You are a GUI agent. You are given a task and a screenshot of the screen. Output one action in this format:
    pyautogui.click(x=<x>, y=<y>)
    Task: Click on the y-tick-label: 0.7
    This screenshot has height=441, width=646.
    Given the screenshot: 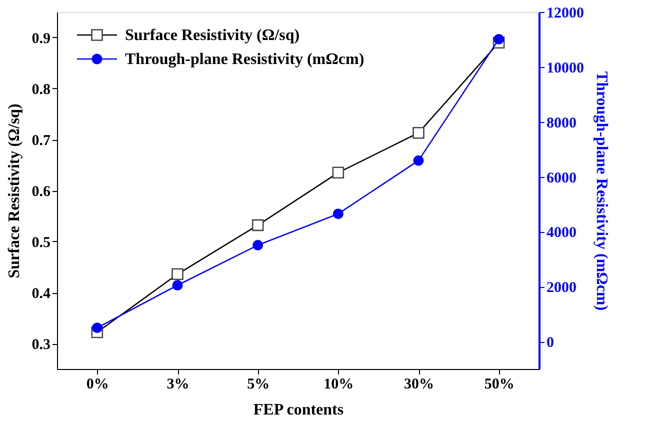 What is the action you would take?
    pyautogui.click(x=41, y=141)
    